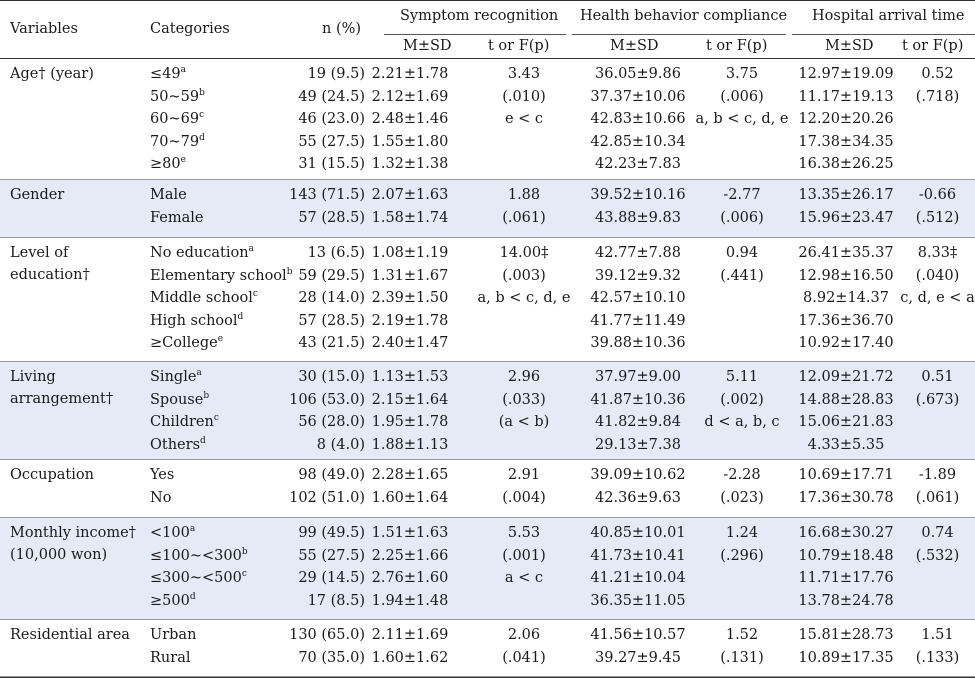 The image size is (975, 678). Describe the element at coordinates (410, 217) in the screenshot. I see `symptom-msd-cell: 1.58±1.74` at that location.